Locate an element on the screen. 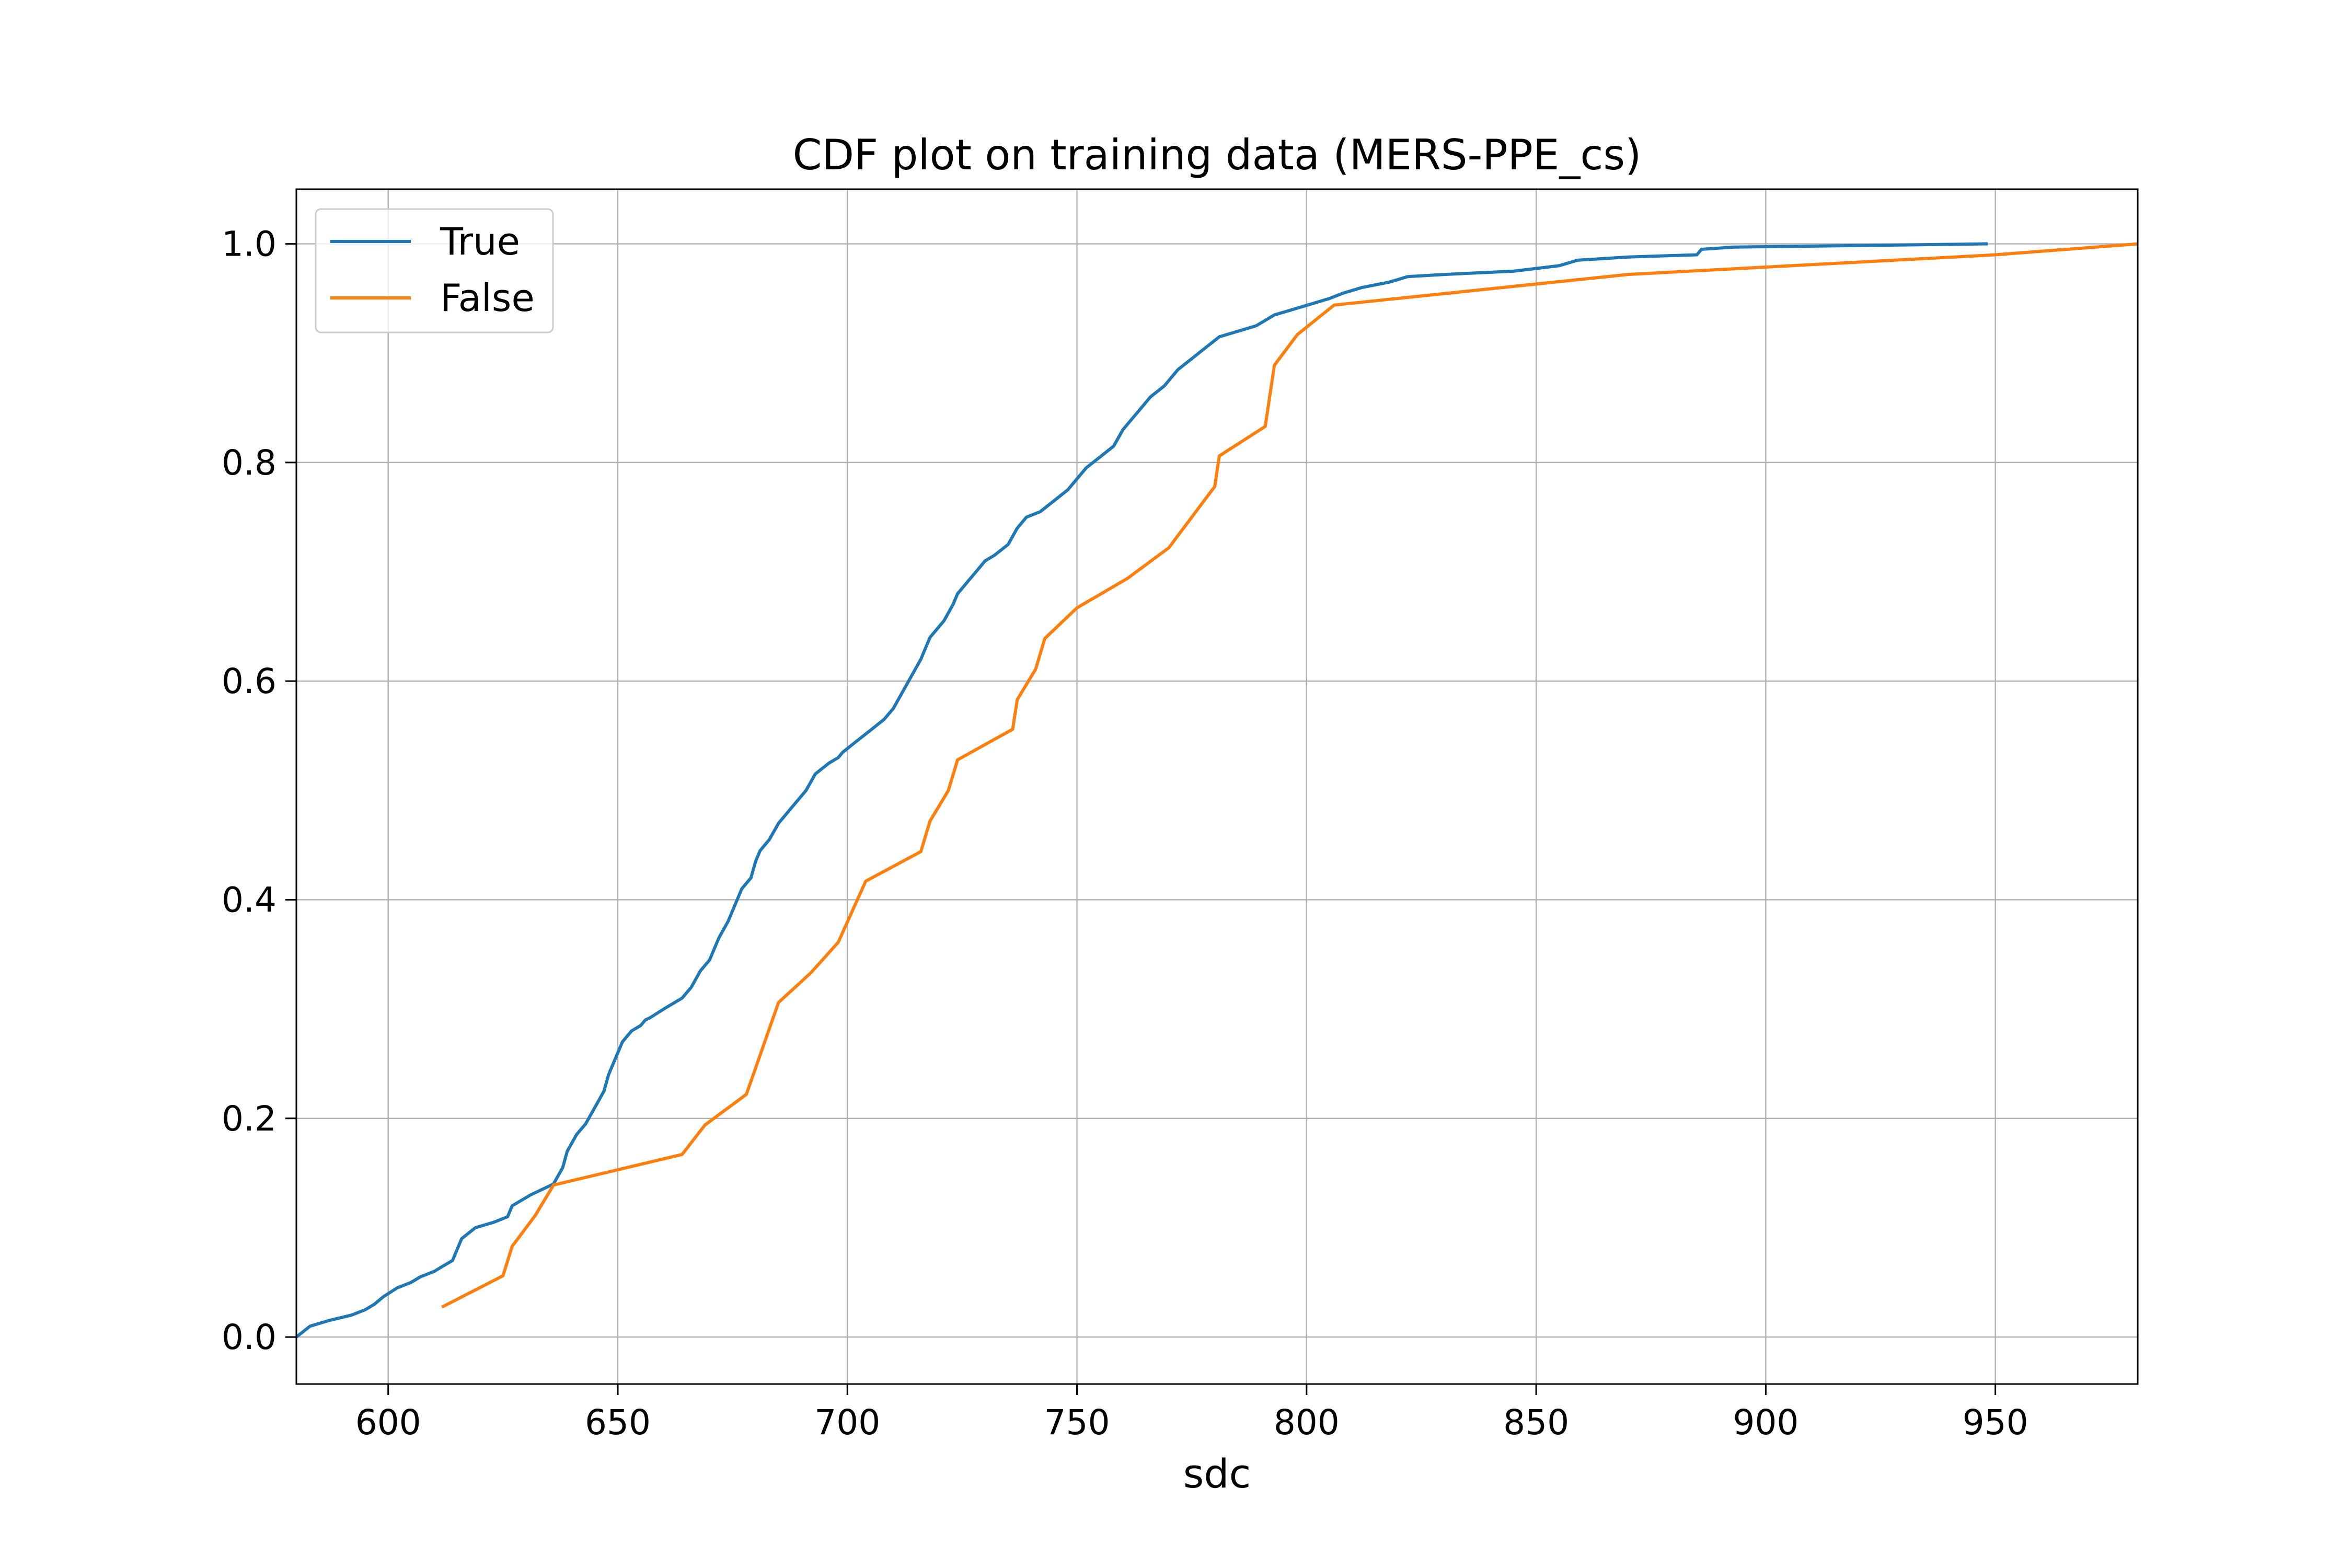 The height and width of the screenshot is (1568, 2352). x-tick-label: 800 is located at coordinates (1307, 1422).